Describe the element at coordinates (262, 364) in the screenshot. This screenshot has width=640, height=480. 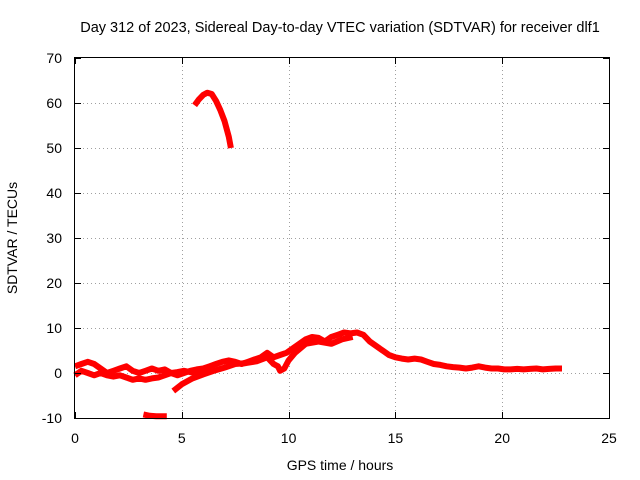
I see `series-rising-branch` at that location.